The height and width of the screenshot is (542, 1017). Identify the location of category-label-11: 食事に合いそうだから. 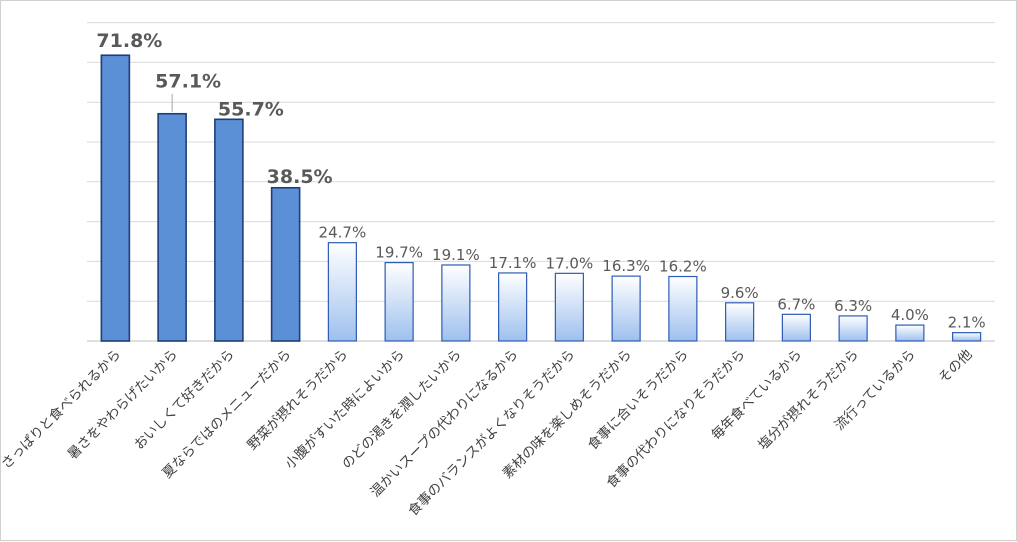
(637, 399).